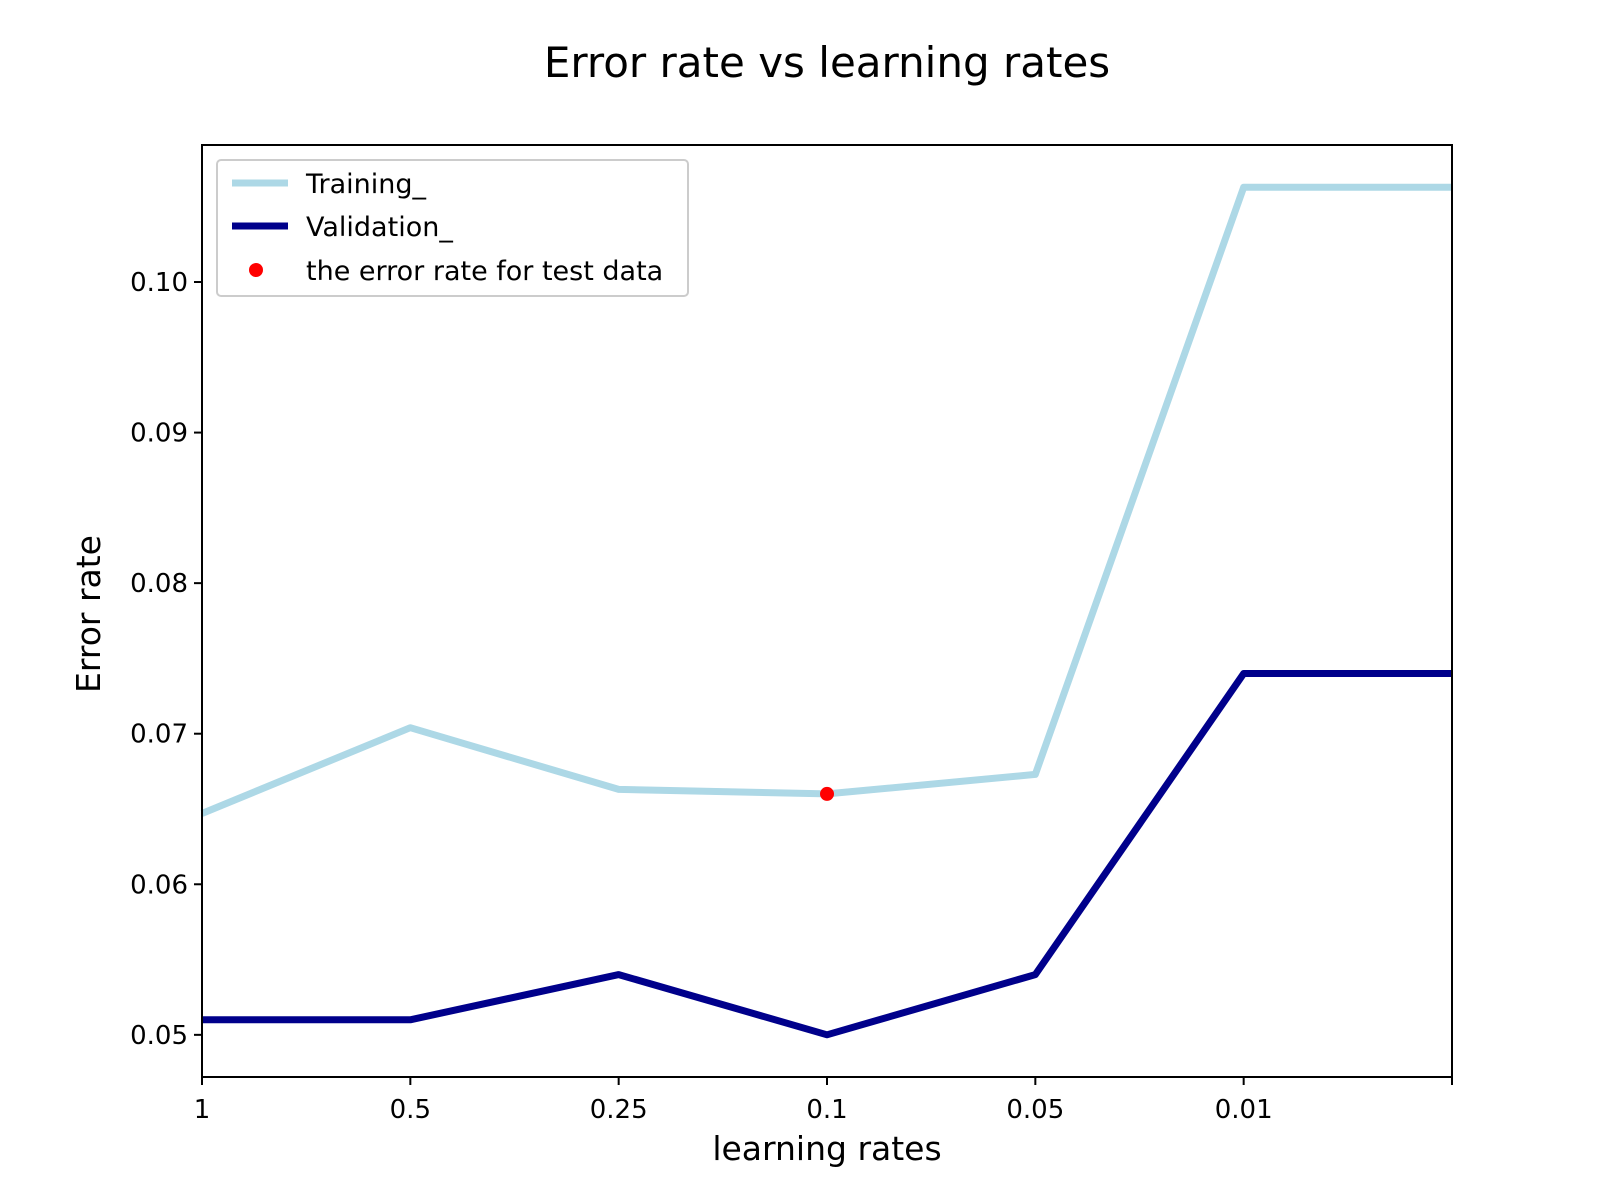  Describe the element at coordinates (826, 1148) in the screenshot. I see `x-axis-label: learning rates` at that location.